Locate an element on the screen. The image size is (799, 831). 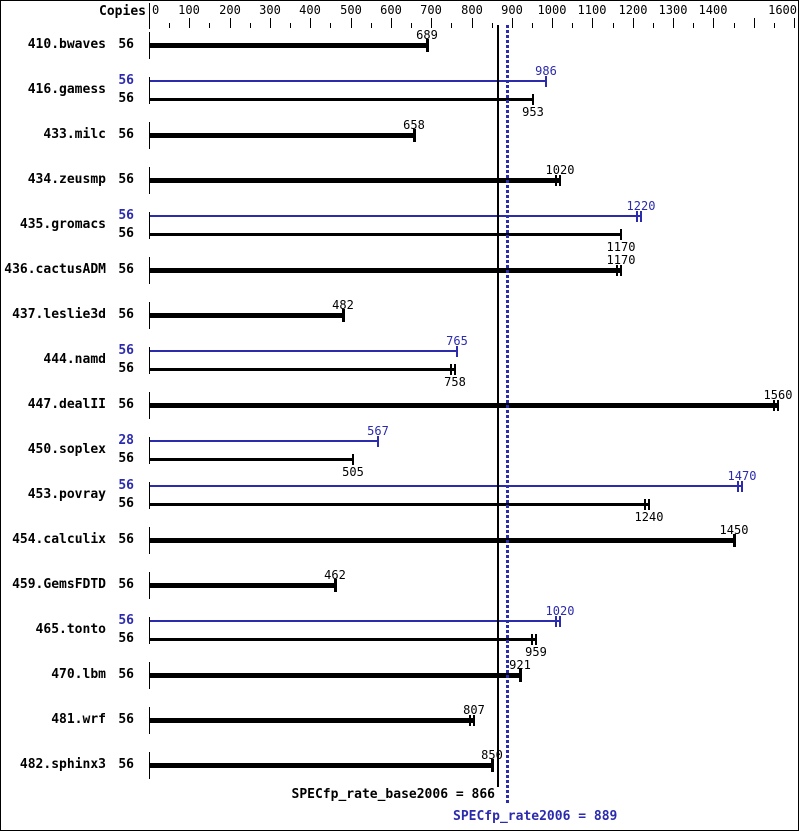
peak-rate-reference-line is located at coordinates (507, 414).